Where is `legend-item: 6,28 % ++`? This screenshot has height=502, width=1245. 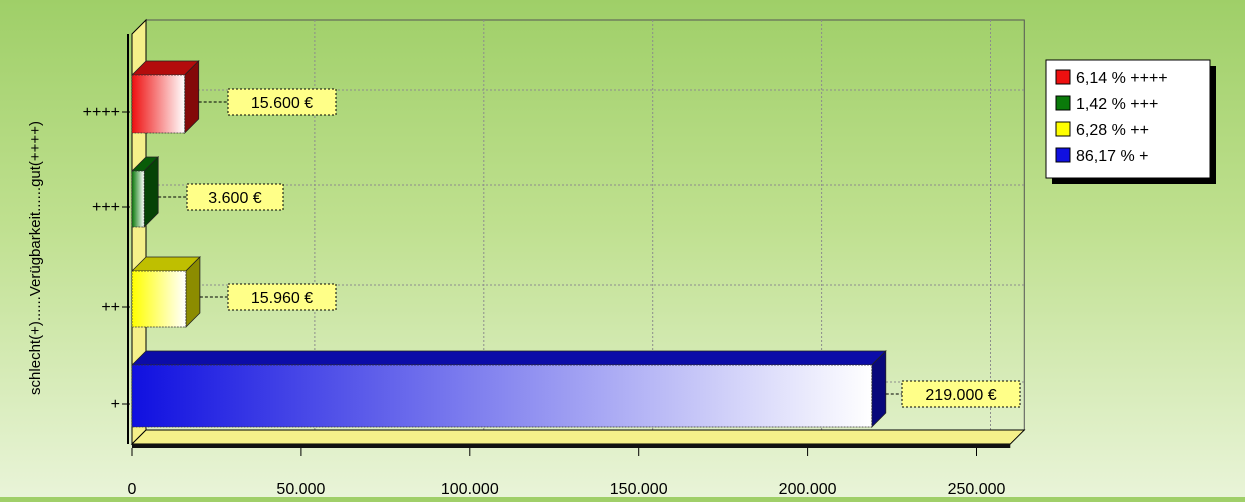 legend-item: 6,28 % ++ is located at coordinates (1112, 130).